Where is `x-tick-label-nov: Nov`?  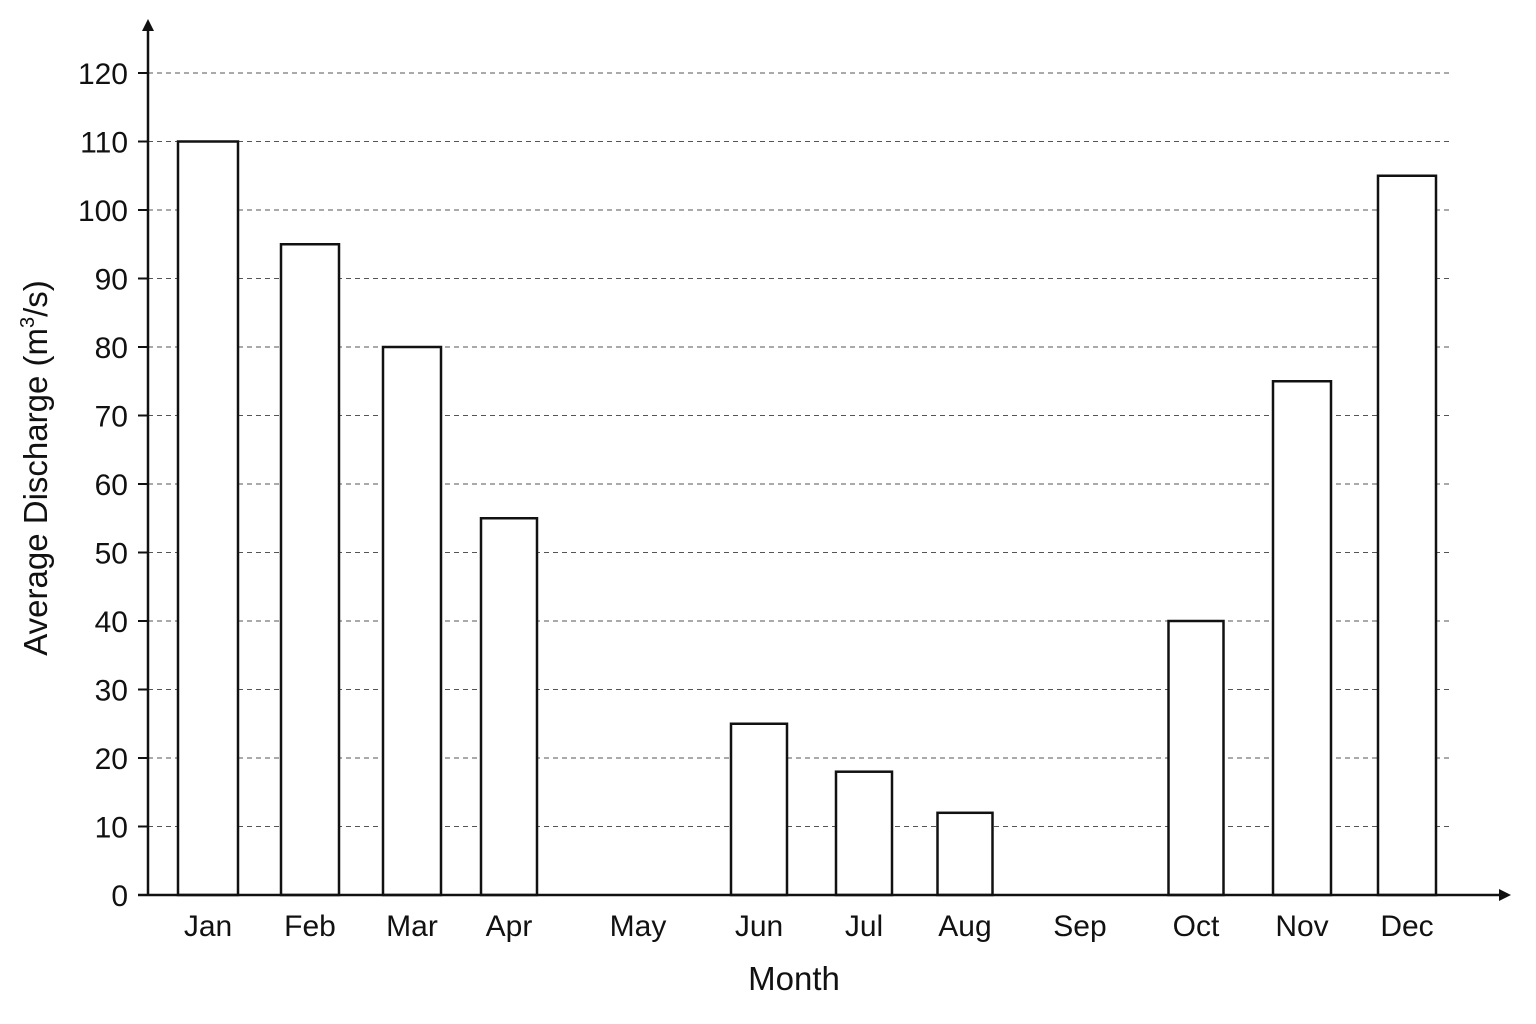 x-tick-label-nov: Nov is located at coordinates (1301, 926).